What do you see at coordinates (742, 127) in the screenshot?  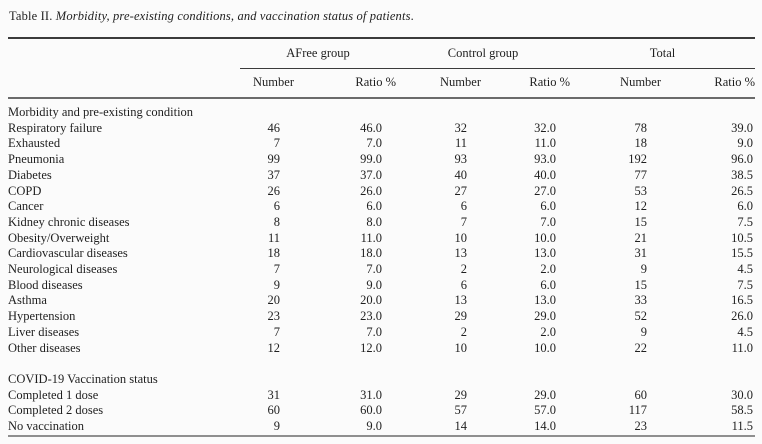 I see `cell-value: 39.0` at bounding box center [742, 127].